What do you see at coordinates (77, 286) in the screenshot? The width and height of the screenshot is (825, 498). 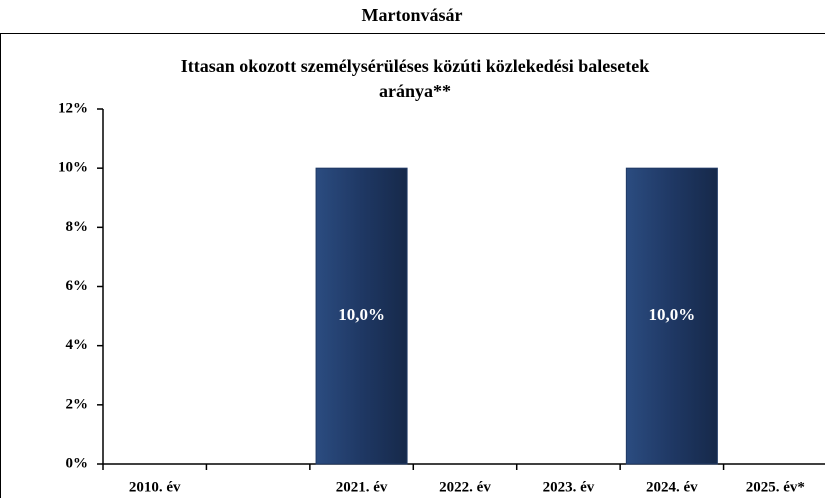 I see `y-tick-label: 6%` at bounding box center [77, 286].